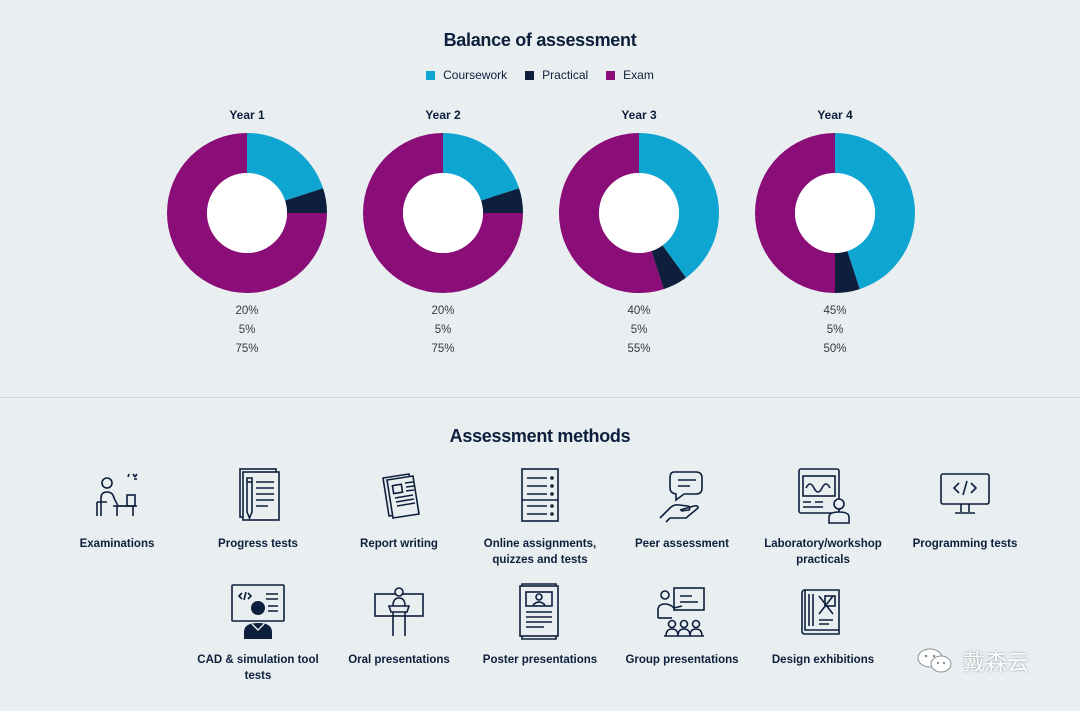  I want to click on method-peer-assessment: Peer assessment, so click(682, 509).